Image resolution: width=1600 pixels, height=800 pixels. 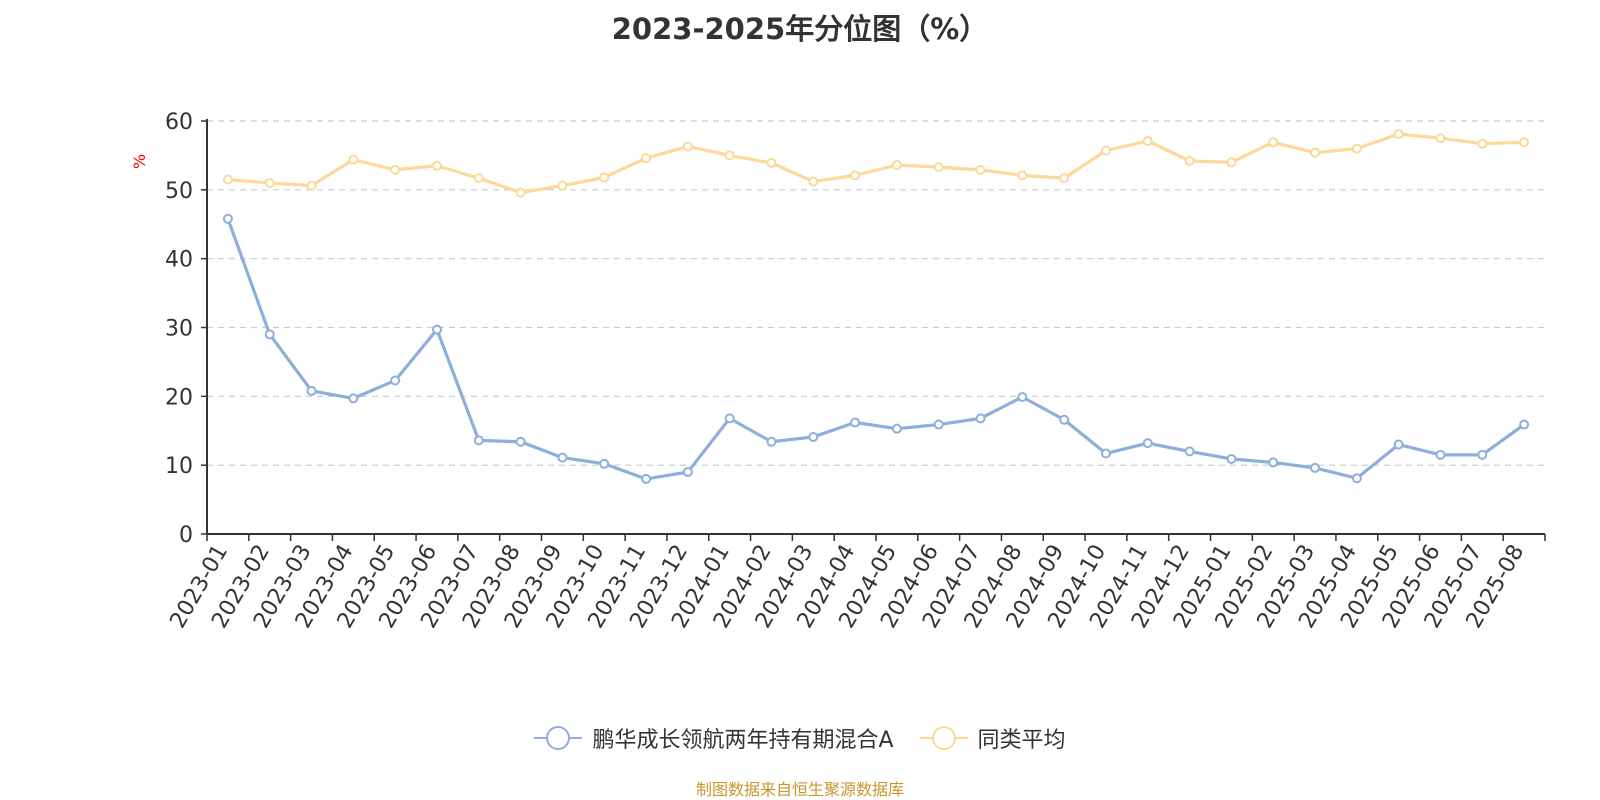 What do you see at coordinates (179, 397) in the screenshot?
I see `y-tick-label-20: 20` at bounding box center [179, 397].